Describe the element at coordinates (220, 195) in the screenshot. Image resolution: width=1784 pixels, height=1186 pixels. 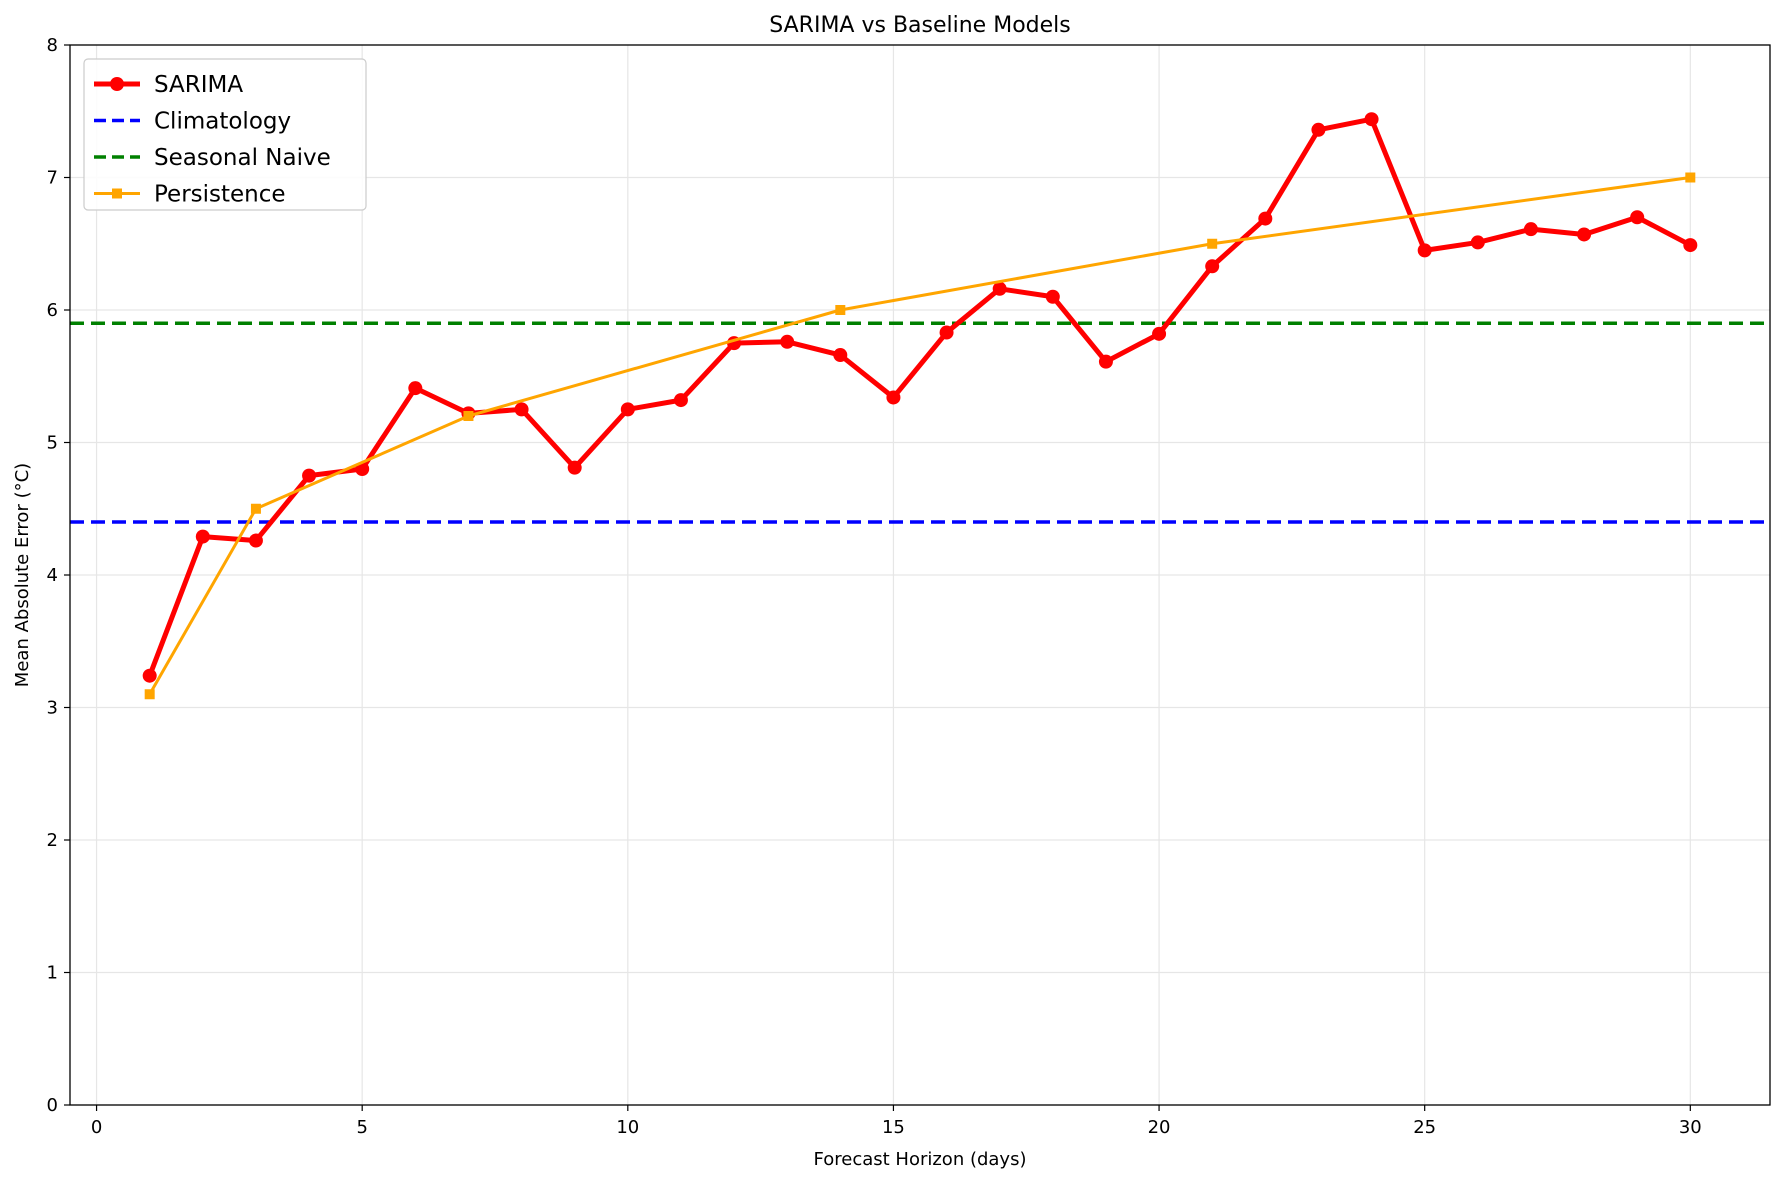
I see `legend-label-persistence: Persistence` at that location.